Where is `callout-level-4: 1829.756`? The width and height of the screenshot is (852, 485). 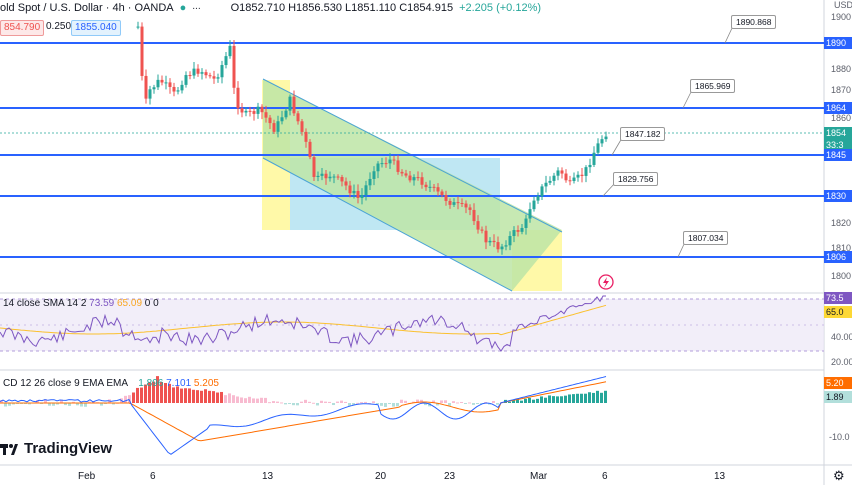 callout-level-4: 1829.756 is located at coordinates (636, 179).